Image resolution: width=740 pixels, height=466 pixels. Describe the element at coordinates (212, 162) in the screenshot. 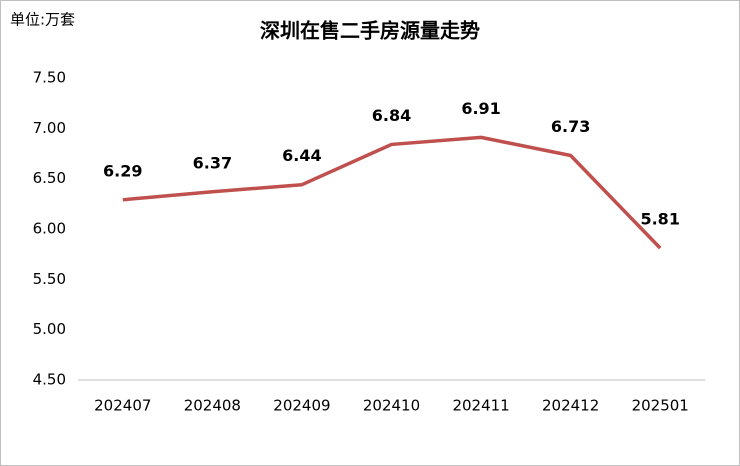

I see `data-label: 6.37` at that location.